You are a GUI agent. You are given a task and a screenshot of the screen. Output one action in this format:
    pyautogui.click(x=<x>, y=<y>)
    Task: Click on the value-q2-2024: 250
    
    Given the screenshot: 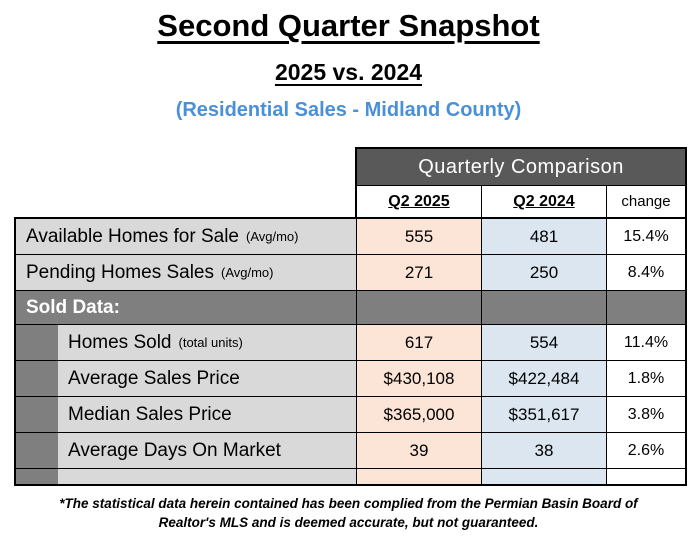 What is the action you would take?
    pyautogui.click(x=544, y=272)
    